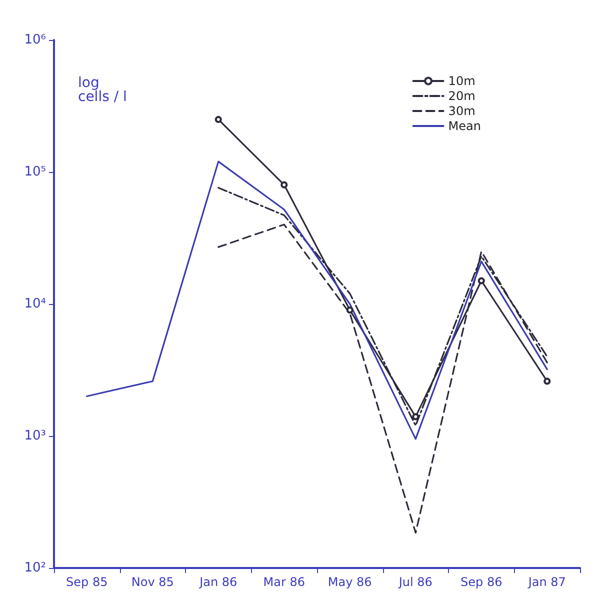  I want to click on legend-label: 20m, so click(462, 96).